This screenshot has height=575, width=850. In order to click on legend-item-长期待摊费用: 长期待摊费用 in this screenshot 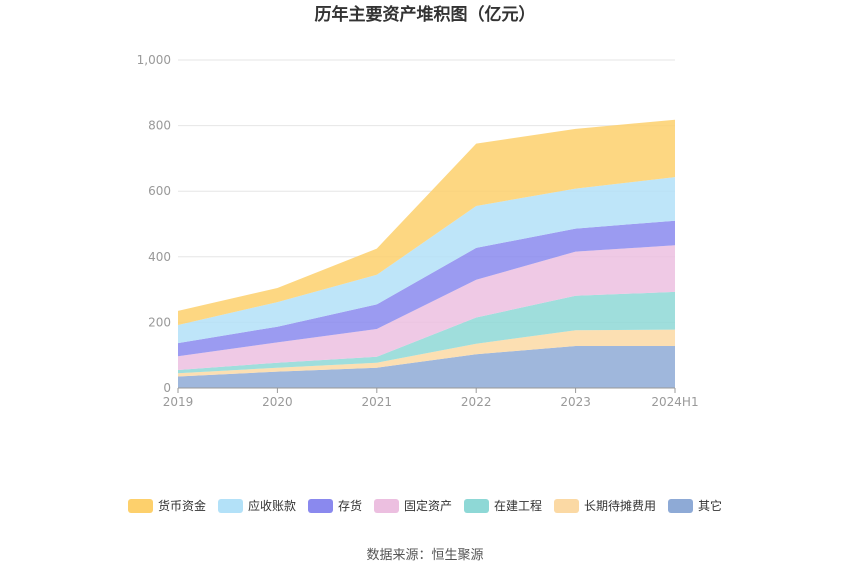, I will do `click(605, 506)`.